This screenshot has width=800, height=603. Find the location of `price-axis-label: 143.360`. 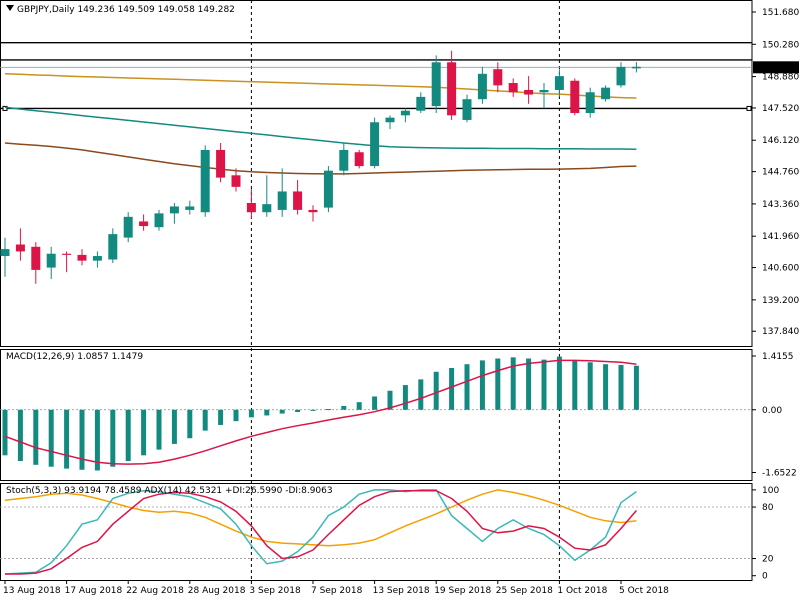

price-axis-label: 143.360 is located at coordinates (780, 205).